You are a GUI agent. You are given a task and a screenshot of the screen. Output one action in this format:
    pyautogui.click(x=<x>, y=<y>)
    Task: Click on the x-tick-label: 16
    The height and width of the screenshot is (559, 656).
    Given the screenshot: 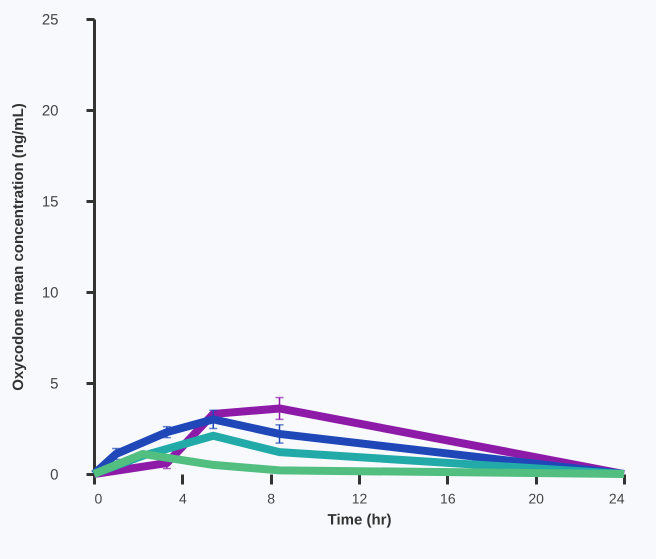 What is the action you would take?
    pyautogui.click(x=448, y=498)
    